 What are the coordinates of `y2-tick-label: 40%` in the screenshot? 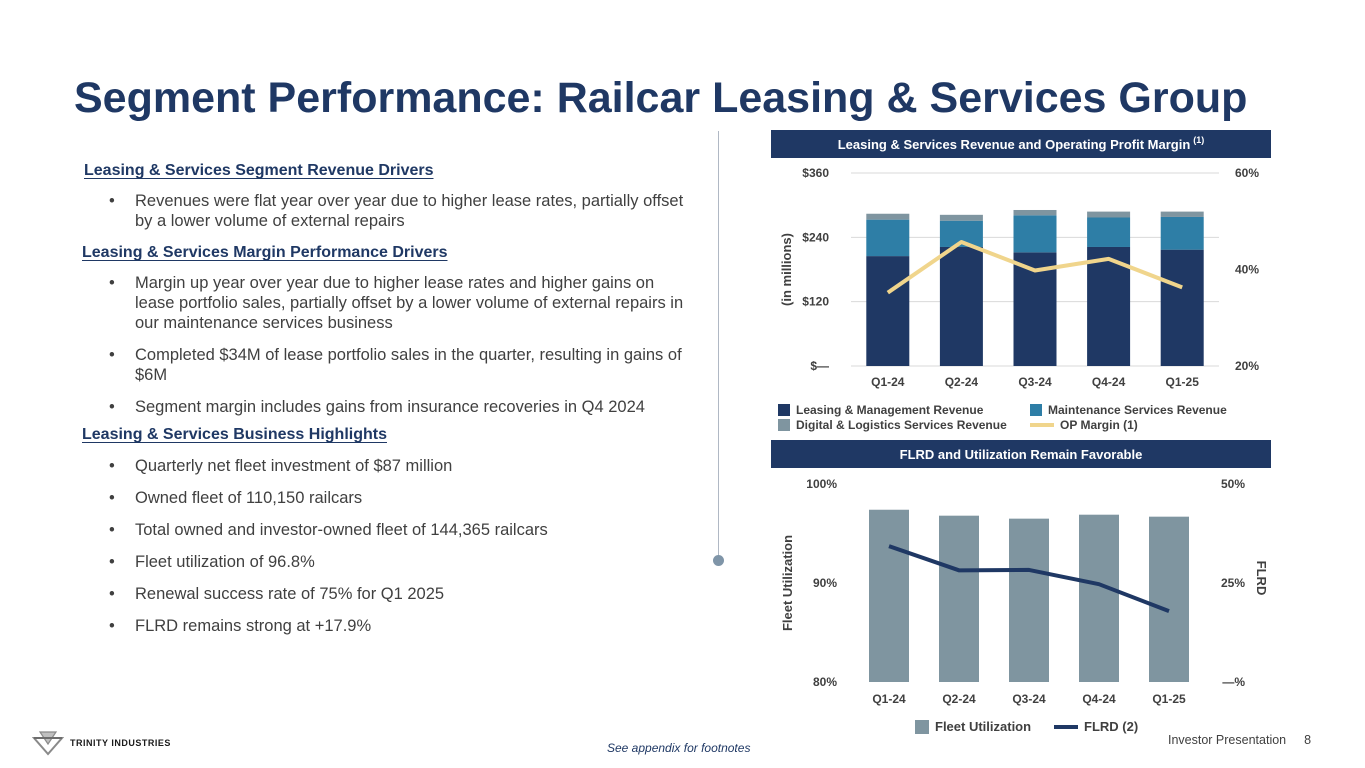 It's located at (1247, 270).